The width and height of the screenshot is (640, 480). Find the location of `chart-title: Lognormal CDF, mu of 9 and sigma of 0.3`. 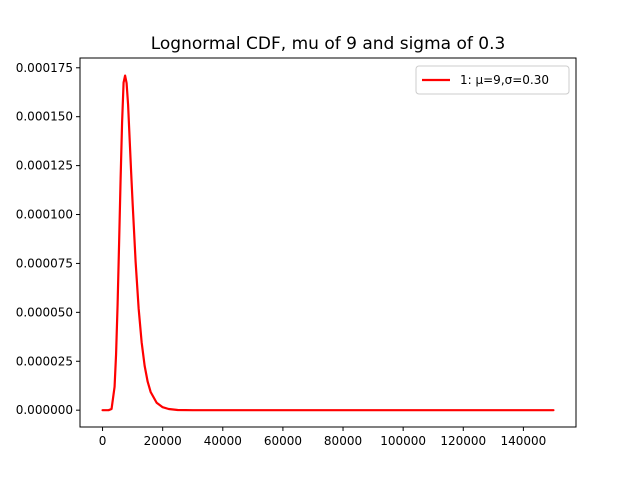

chart-title: Lognormal CDF, mu of 9 and sigma of 0.3 is located at coordinates (328, 44).